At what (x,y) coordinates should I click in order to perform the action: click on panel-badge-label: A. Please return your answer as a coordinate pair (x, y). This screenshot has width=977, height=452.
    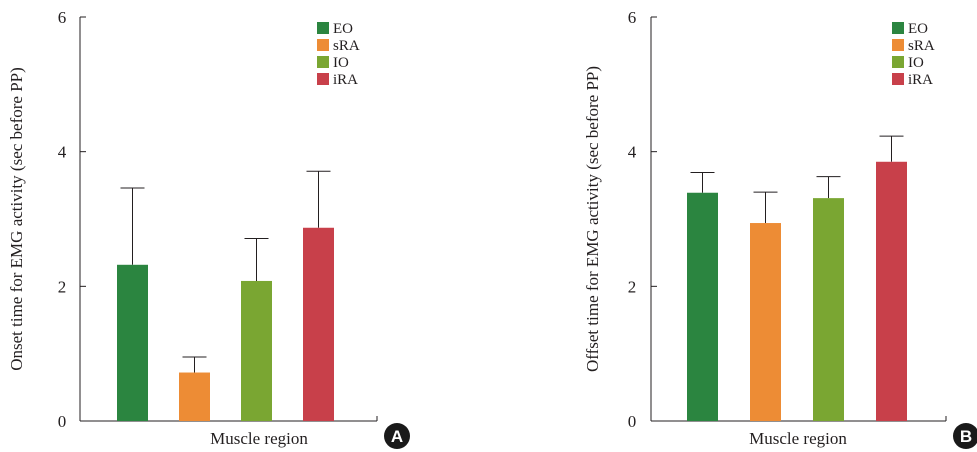
    Looking at the image, I should click on (397, 436).